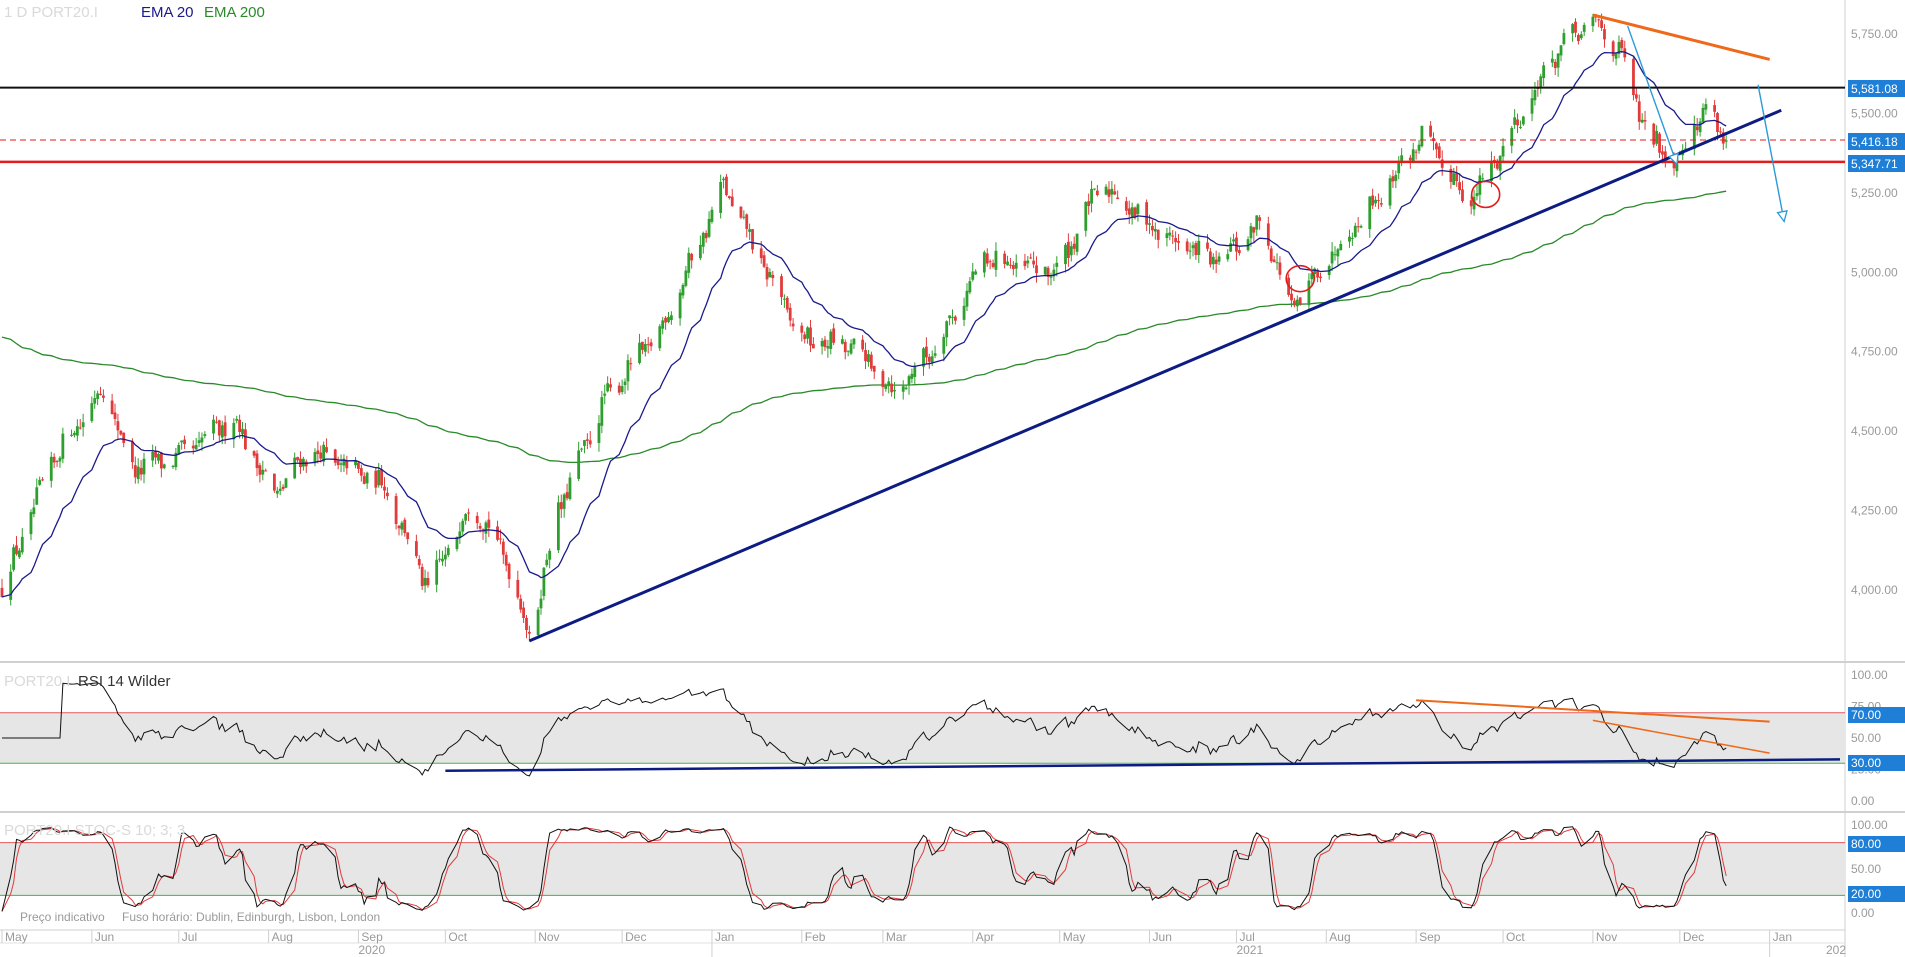 The width and height of the screenshot is (1905, 957). I want to click on stoch-tag-80: 80.00, so click(1876, 844).